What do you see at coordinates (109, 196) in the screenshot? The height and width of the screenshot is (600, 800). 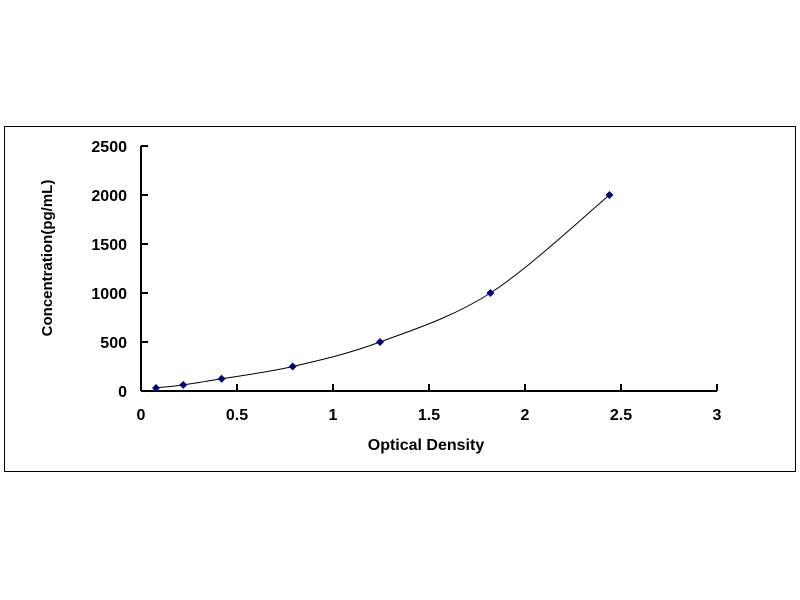 I see `y-tick-label: 2000` at bounding box center [109, 196].